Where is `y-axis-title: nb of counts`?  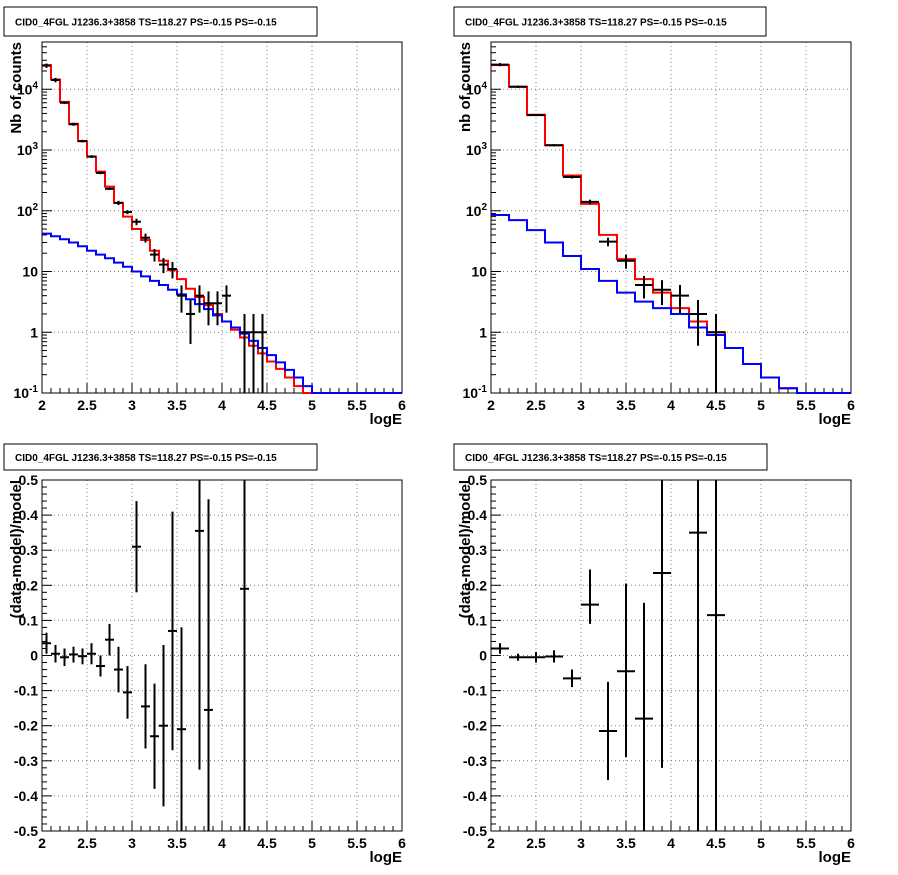 y-axis-title: nb of counts is located at coordinates (465, 87).